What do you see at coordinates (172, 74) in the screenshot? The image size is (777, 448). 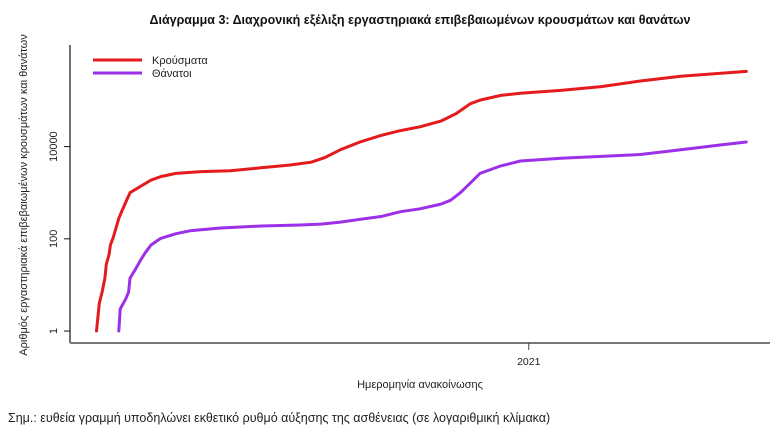 I see `legend-label-deaths: Θάνατοι` at bounding box center [172, 74].